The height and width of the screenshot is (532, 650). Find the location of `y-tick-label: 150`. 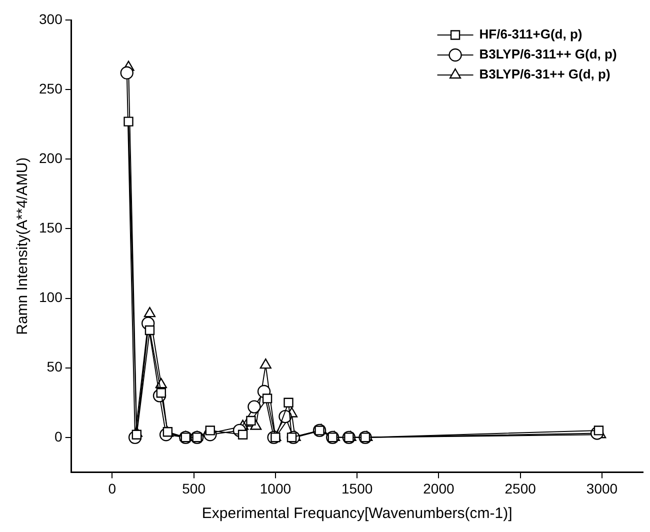

y-tick-label: 150 is located at coordinates (51, 228).